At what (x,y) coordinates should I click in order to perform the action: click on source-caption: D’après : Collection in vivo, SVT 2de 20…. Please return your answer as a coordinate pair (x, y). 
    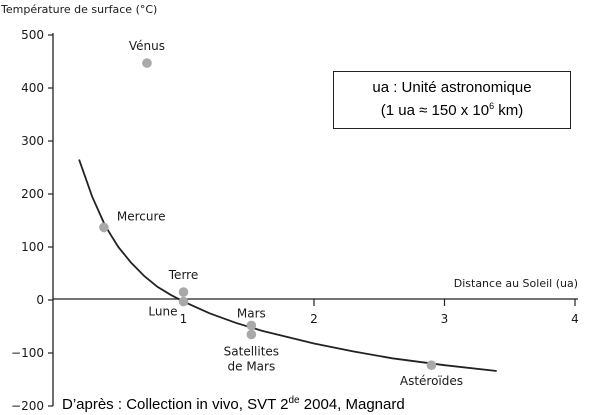
    Looking at the image, I should click on (233, 404).